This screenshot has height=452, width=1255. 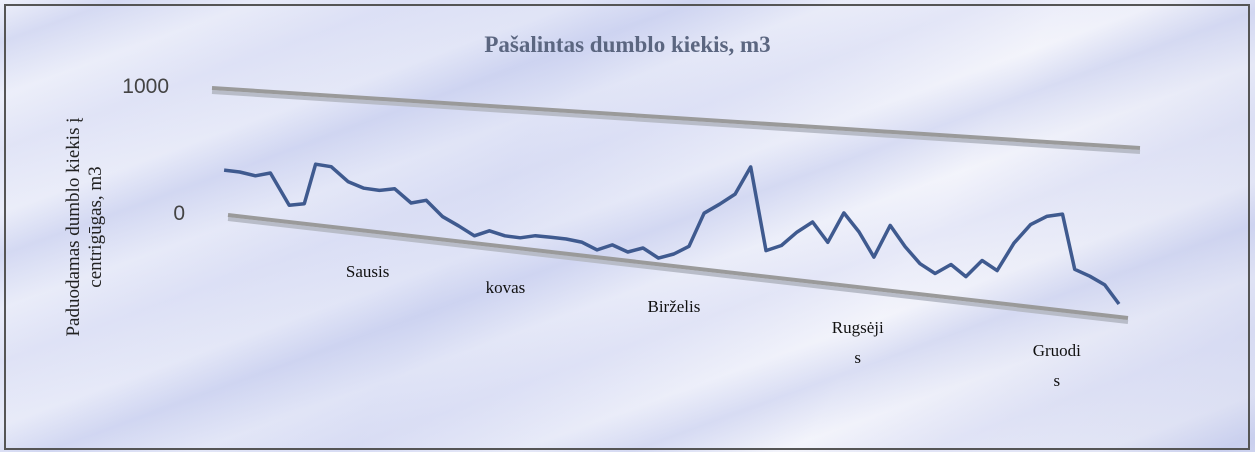 What do you see at coordinates (674, 307) in the screenshot?
I see `x-tick-label: Birželis` at bounding box center [674, 307].